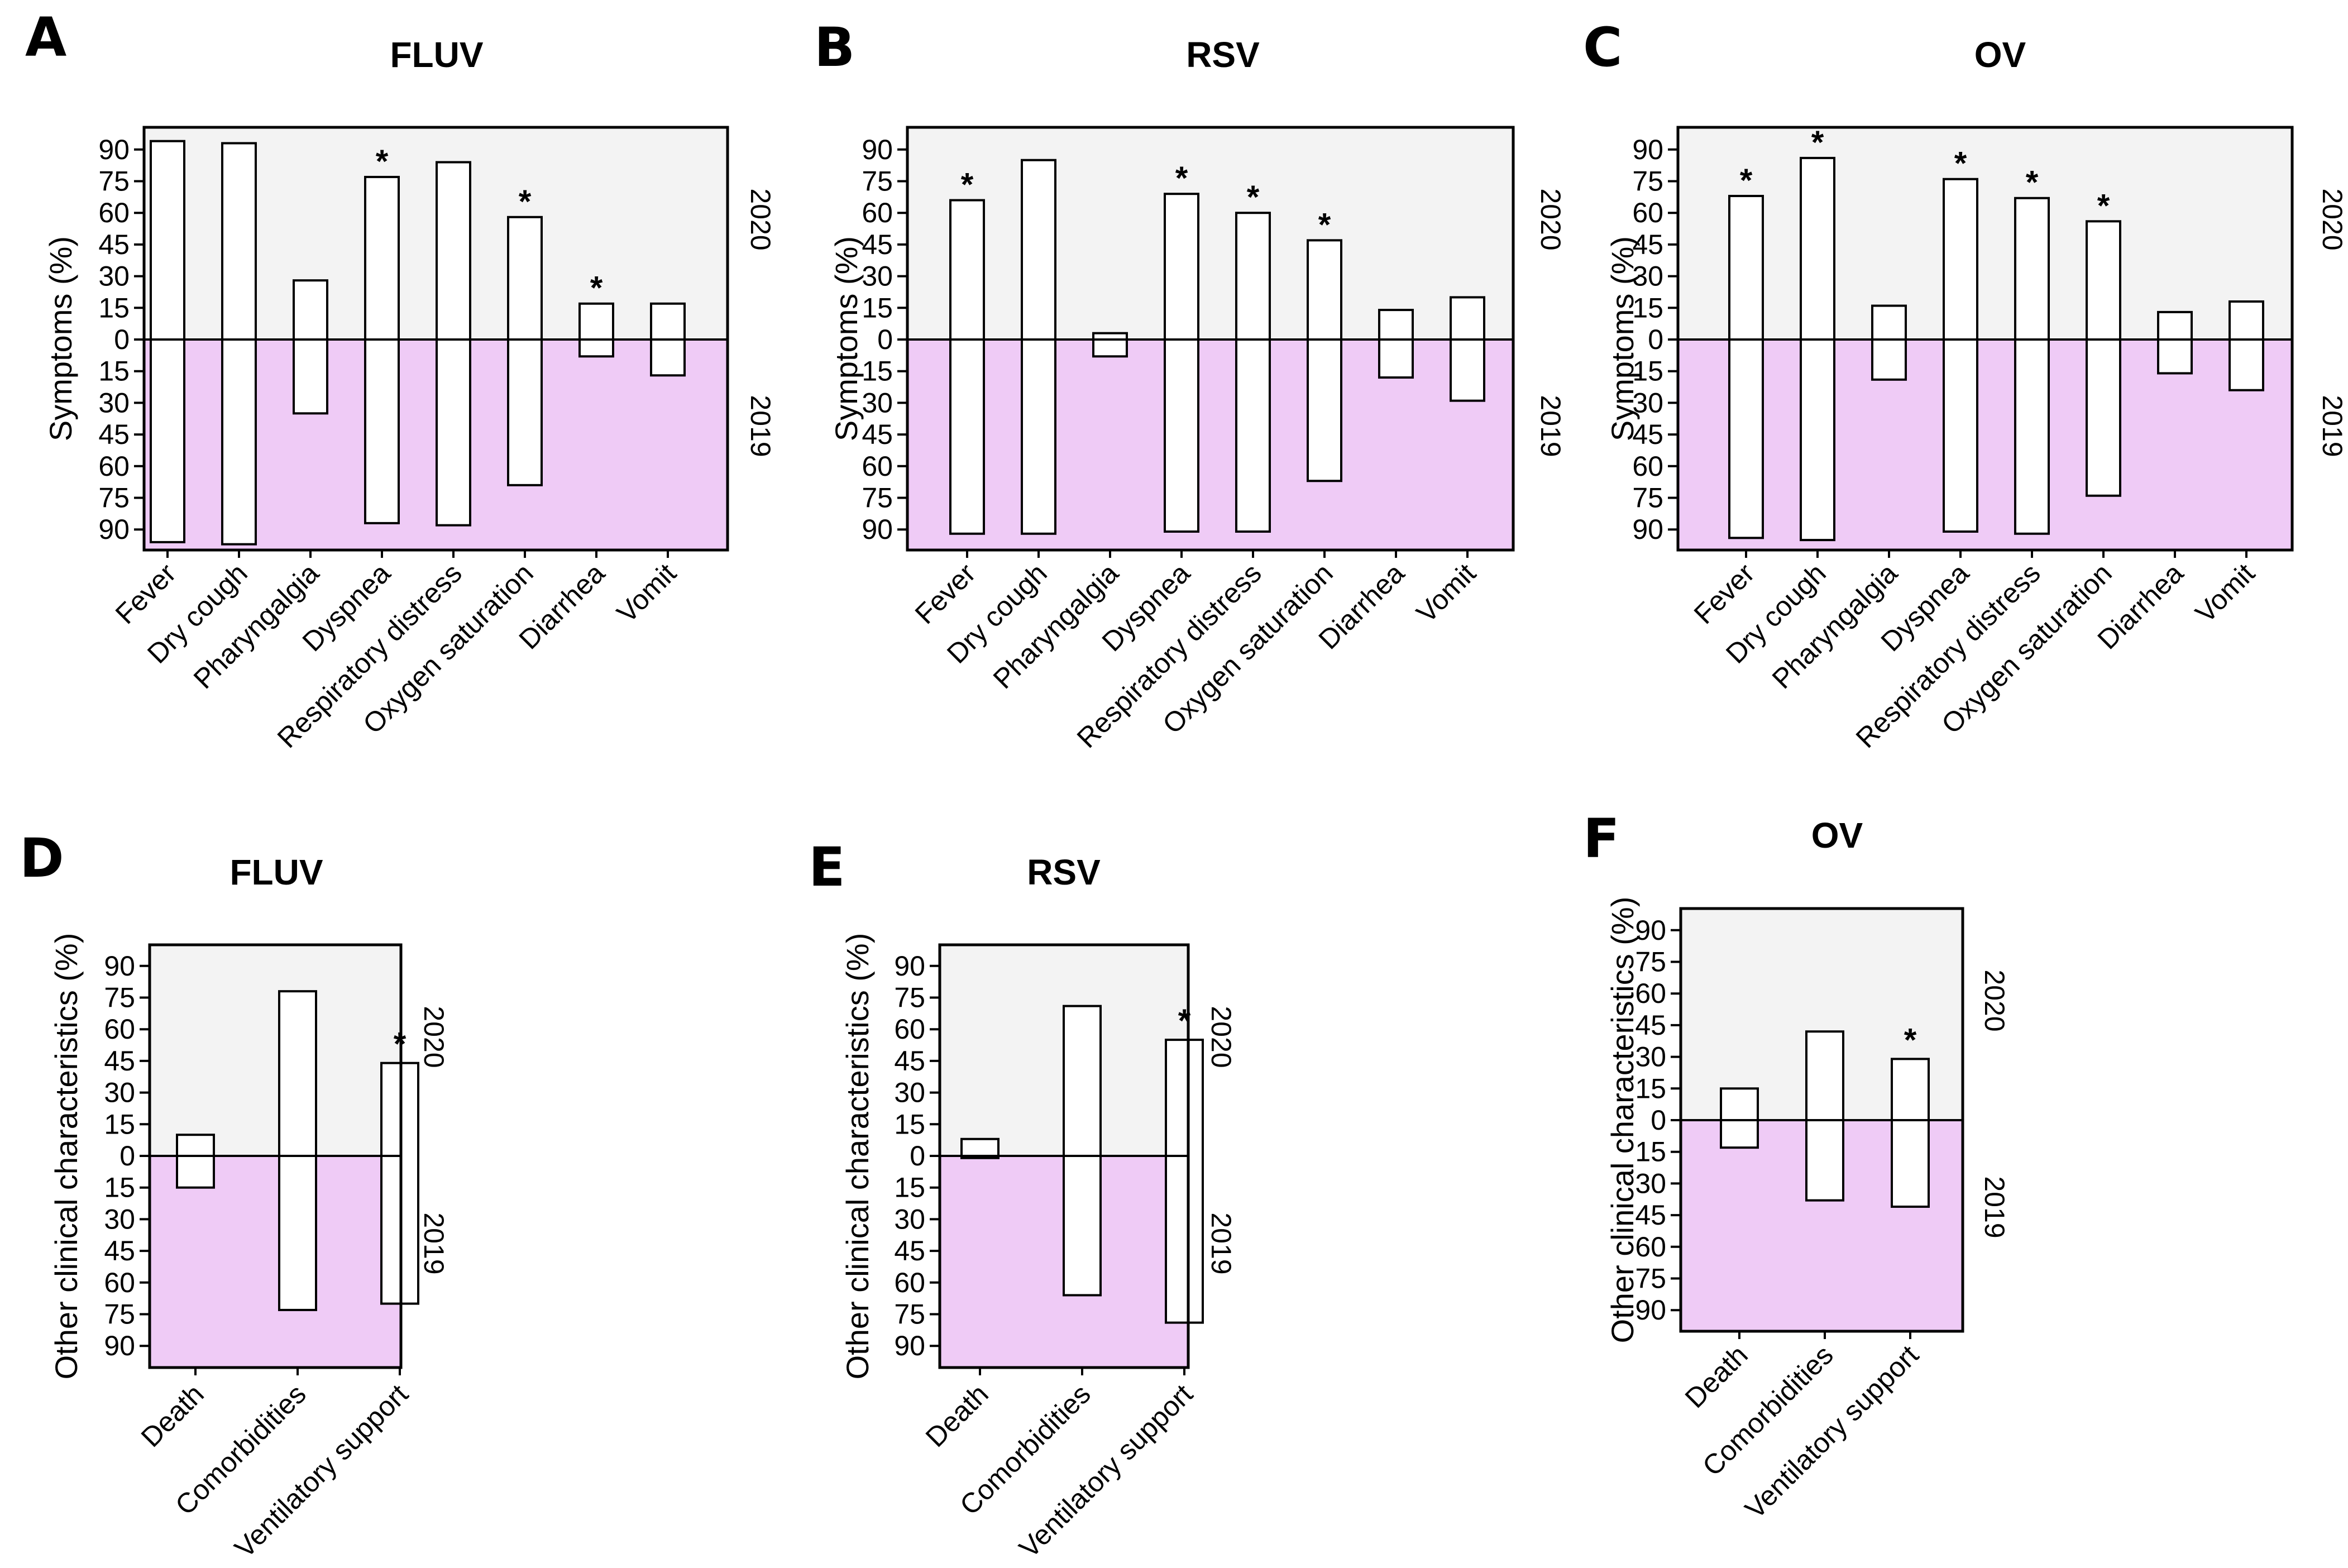 This screenshot has width=2348, height=1568. Describe the element at coordinates (321, 1471) in the screenshot. I see `category-label: Ventilatory support` at that location.